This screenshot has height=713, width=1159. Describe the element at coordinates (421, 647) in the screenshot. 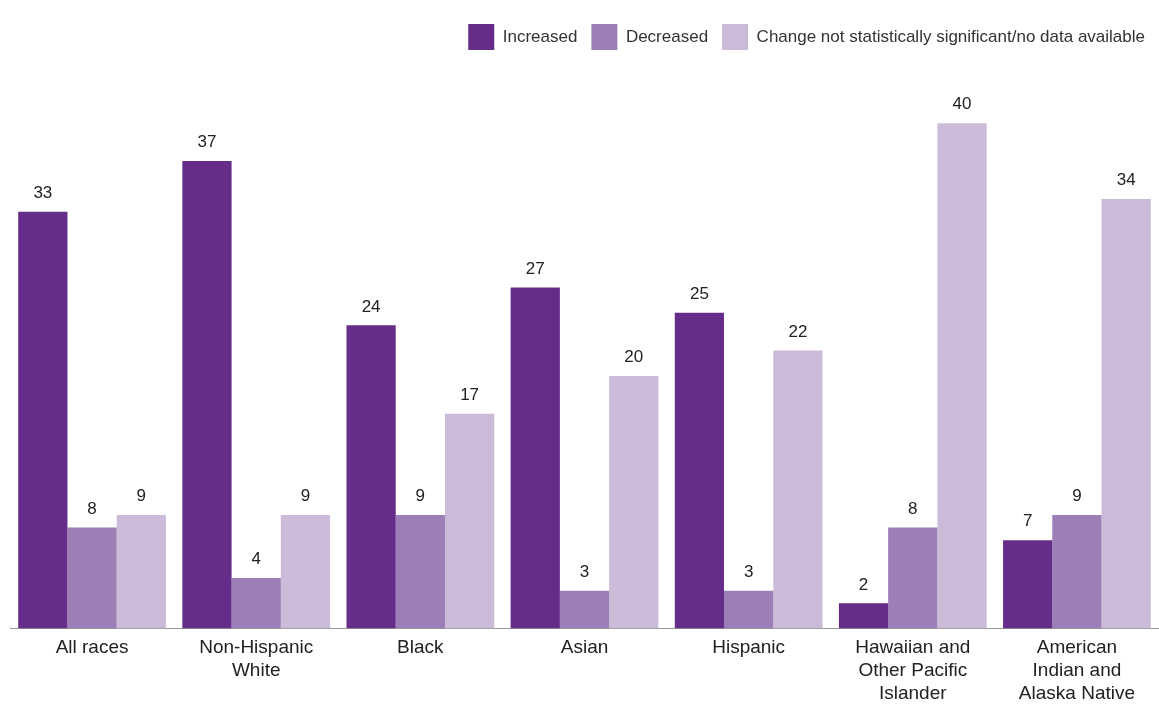

I see `x-tick-label: Black` at that location.